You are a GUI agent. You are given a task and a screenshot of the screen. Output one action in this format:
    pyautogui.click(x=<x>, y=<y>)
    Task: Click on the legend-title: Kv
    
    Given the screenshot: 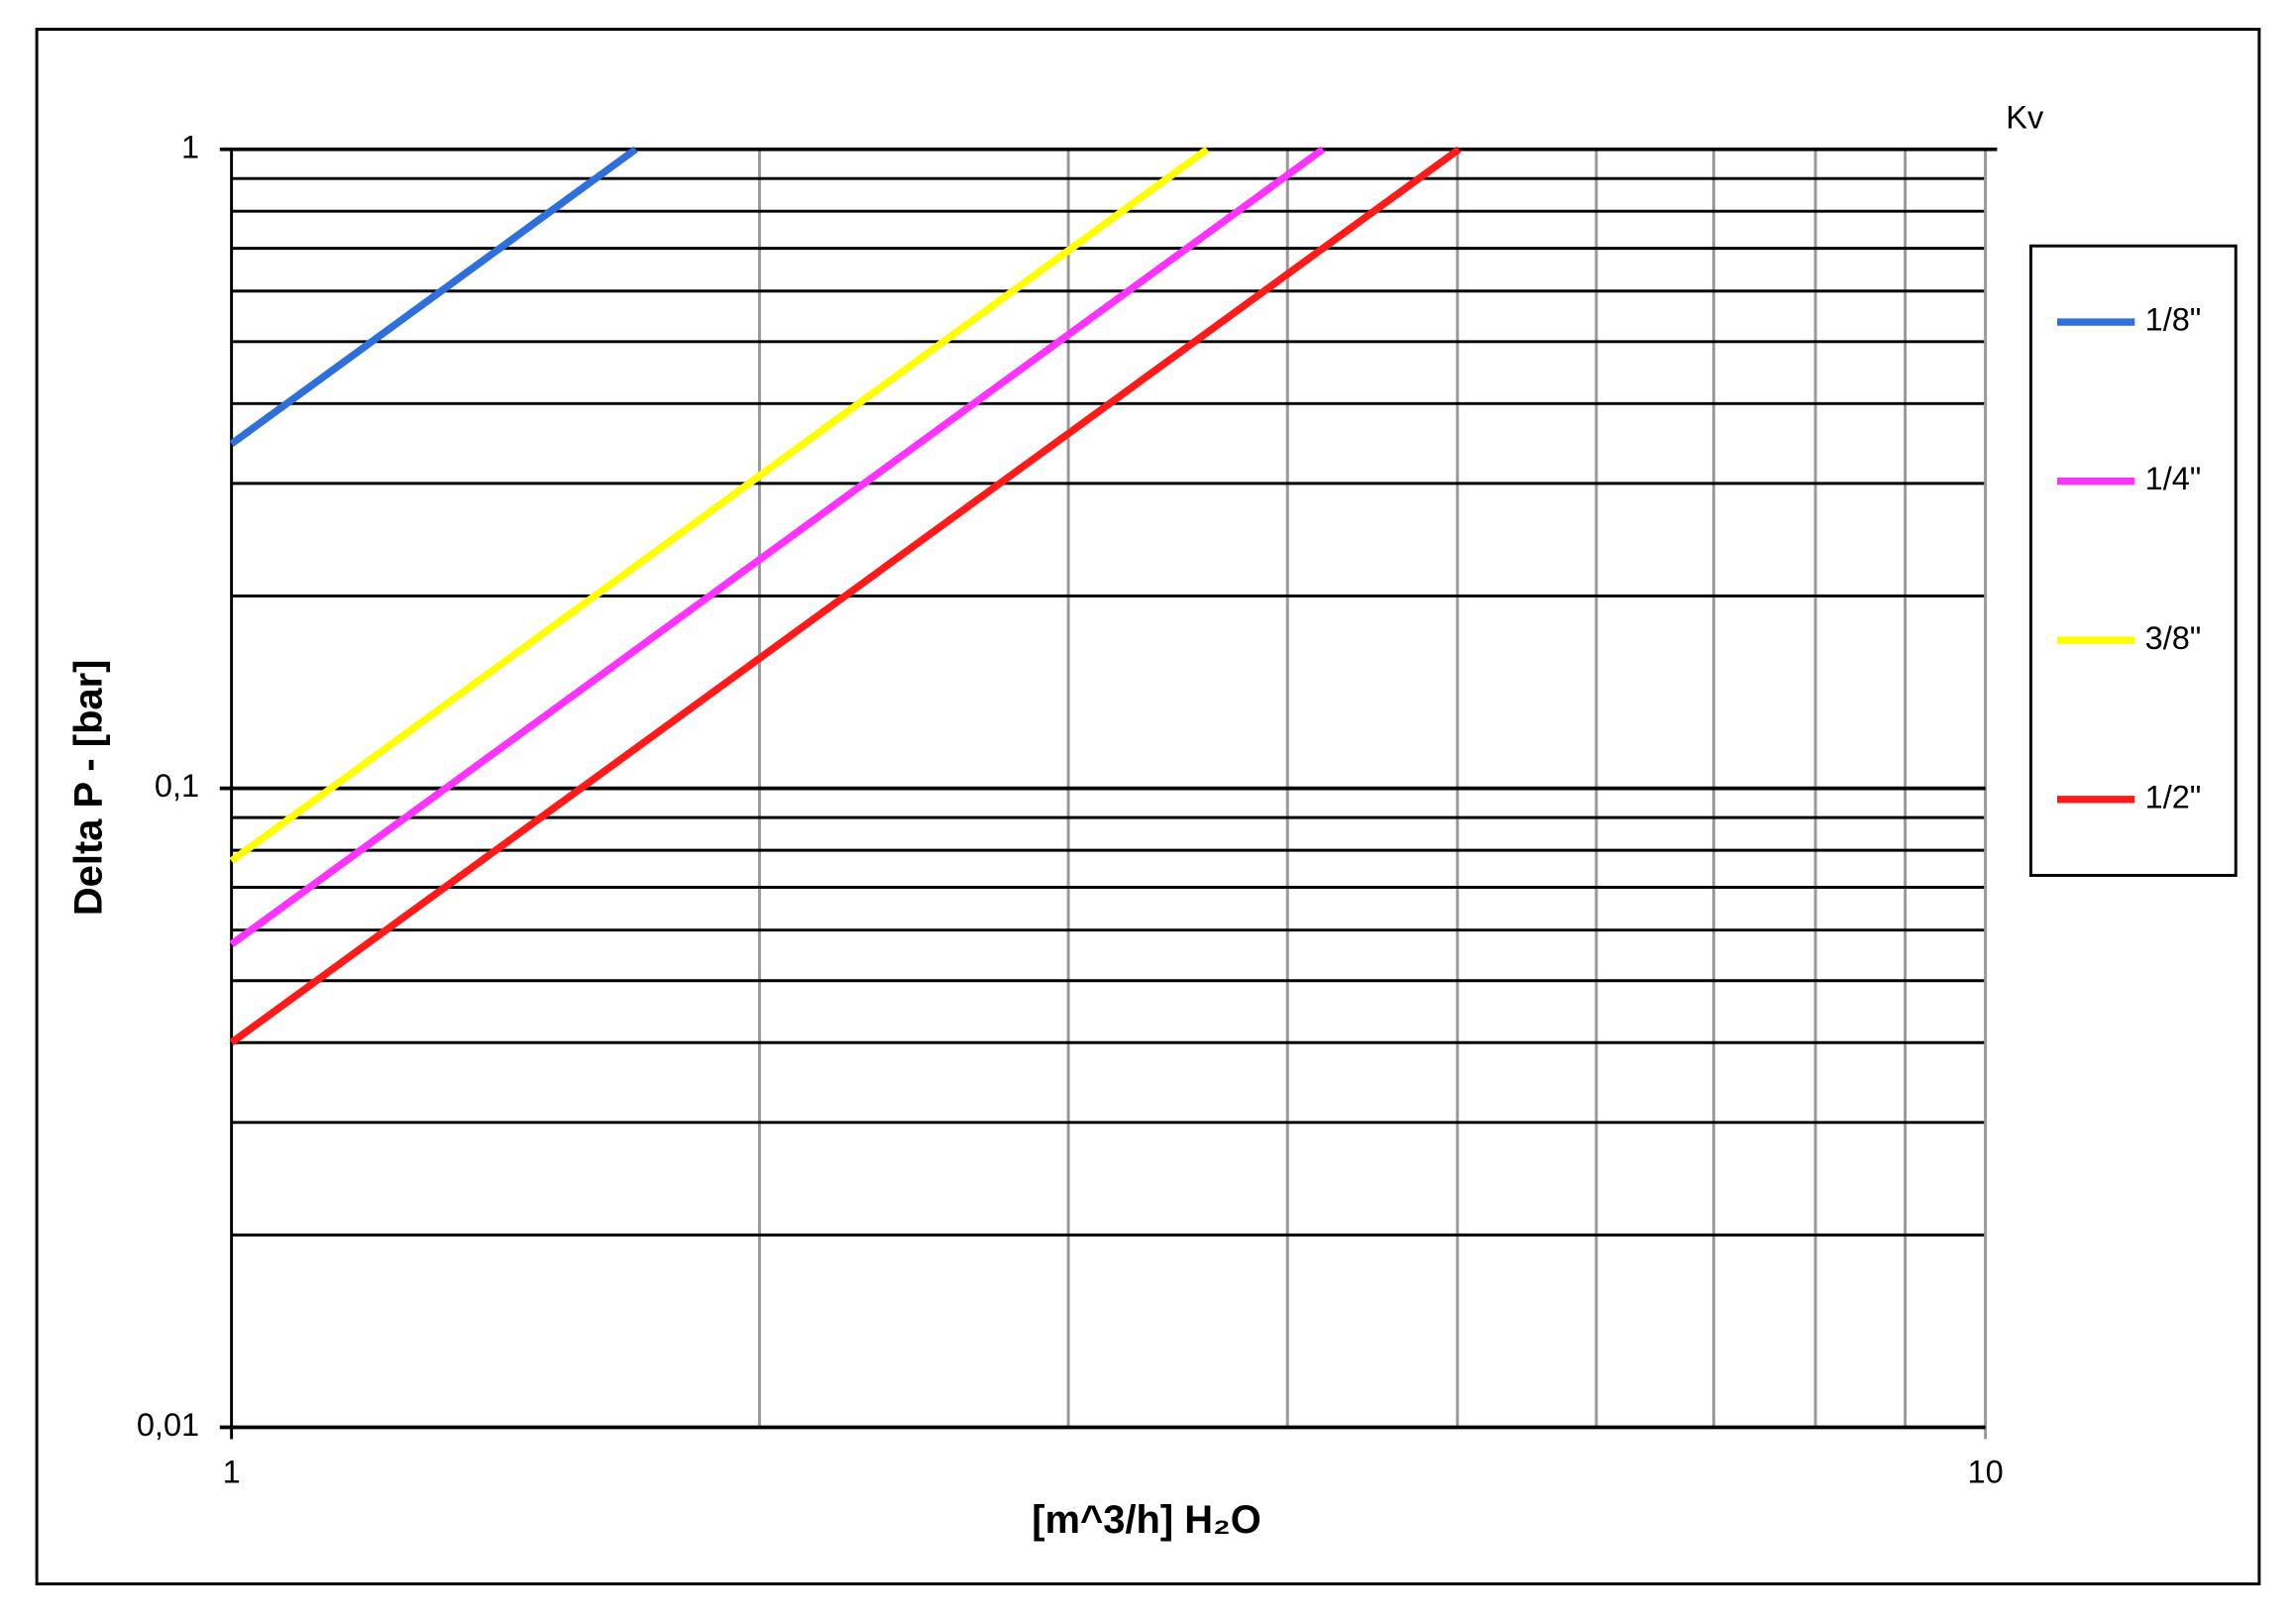 What is the action you would take?
    pyautogui.click(x=2025, y=118)
    